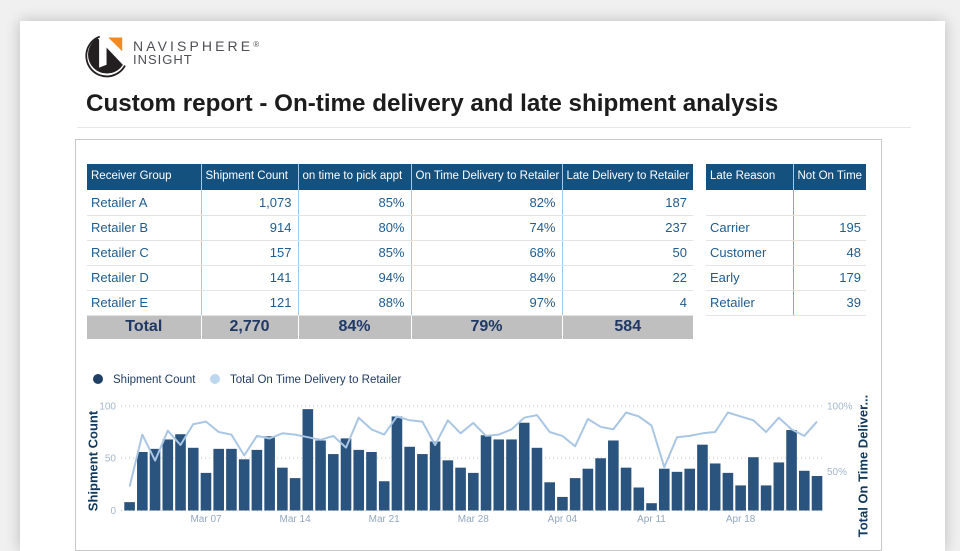  Describe the element at coordinates (563, 519) in the screenshot. I see `svg-text: Apr 04` at that location.